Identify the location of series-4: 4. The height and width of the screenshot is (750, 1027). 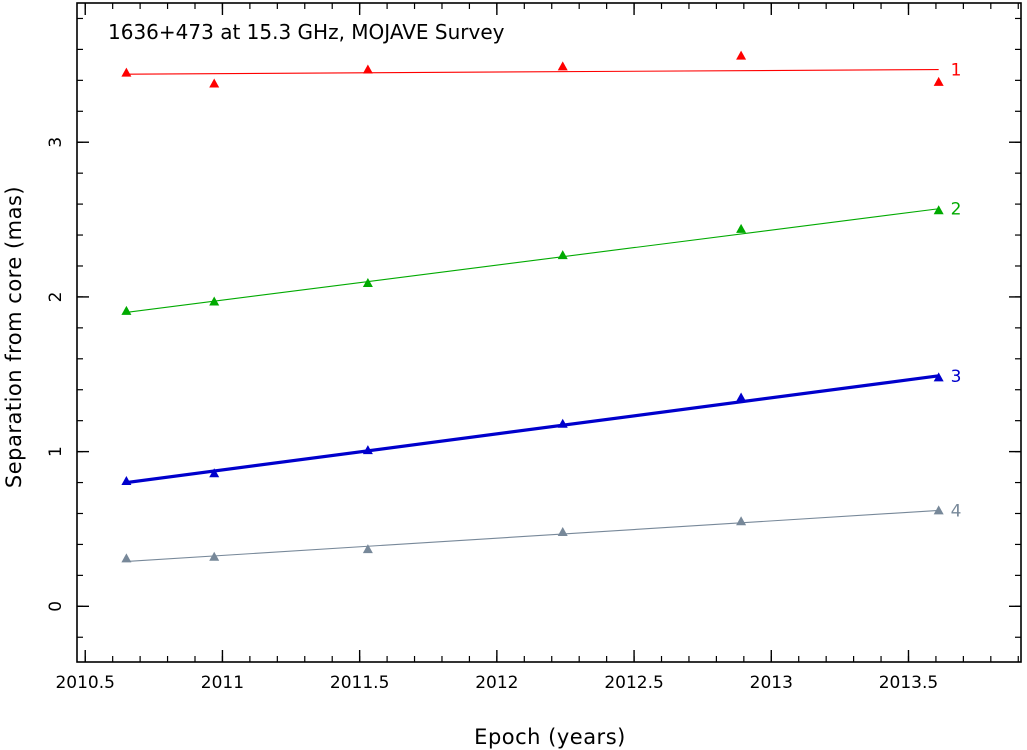
(541, 532).